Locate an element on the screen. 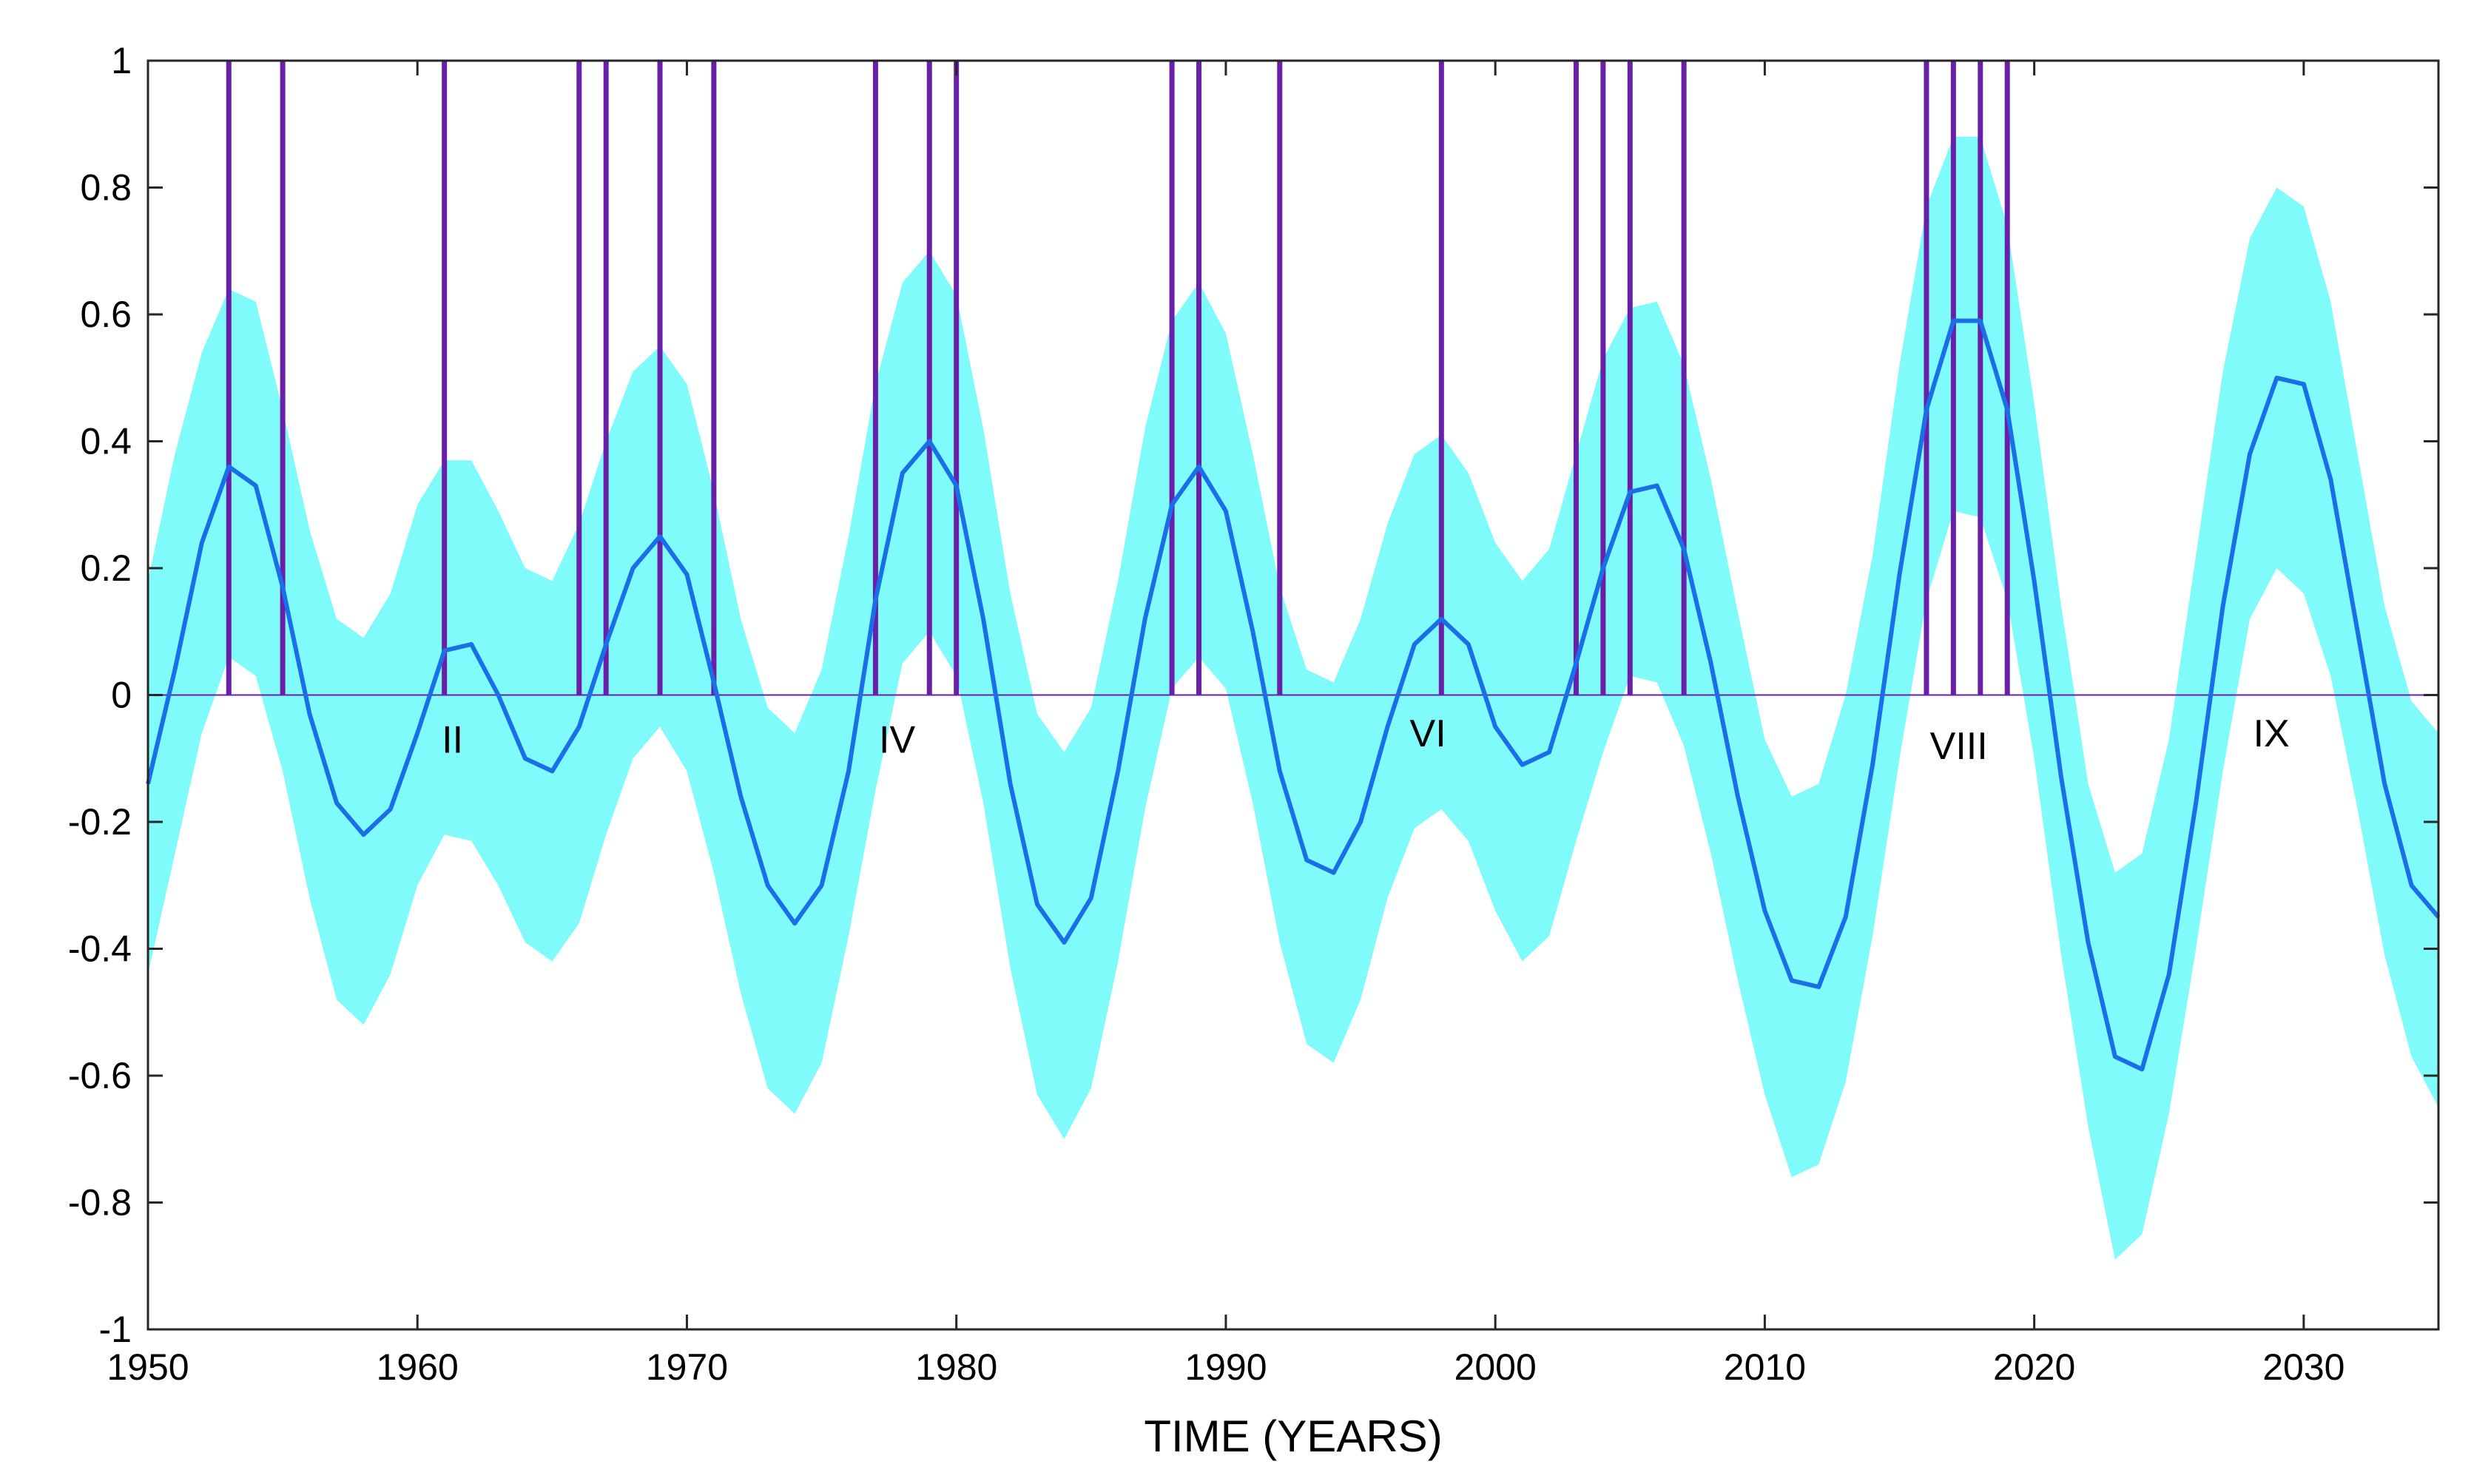 Image resolution: width=2471 pixels, height=1484 pixels. y-tick-label-0: 1 is located at coordinates (121, 60).